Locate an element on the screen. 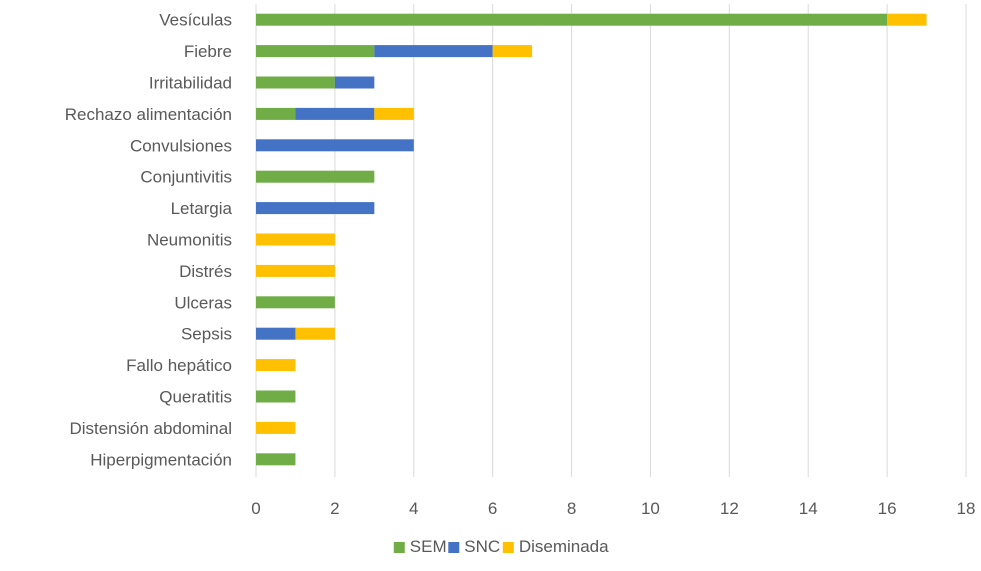  legend-label-sem: SEM is located at coordinates (428, 546).